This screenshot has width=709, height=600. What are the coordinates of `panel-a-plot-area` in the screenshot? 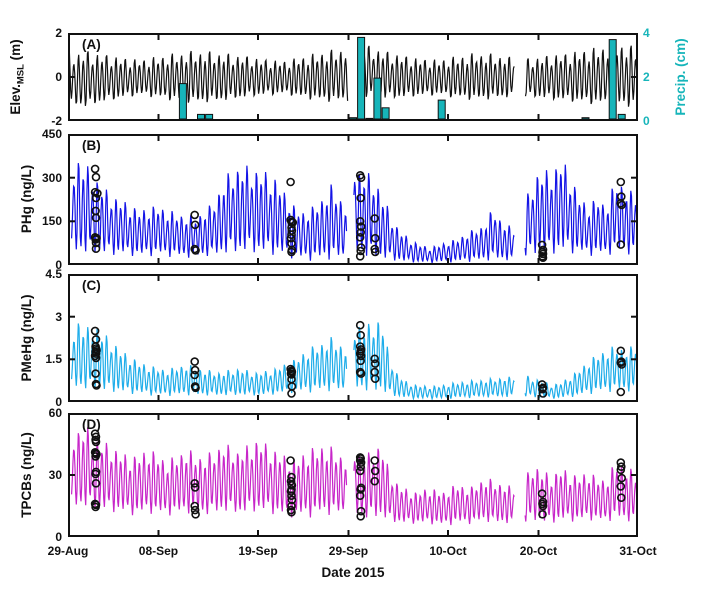 It's located at (353, 77).